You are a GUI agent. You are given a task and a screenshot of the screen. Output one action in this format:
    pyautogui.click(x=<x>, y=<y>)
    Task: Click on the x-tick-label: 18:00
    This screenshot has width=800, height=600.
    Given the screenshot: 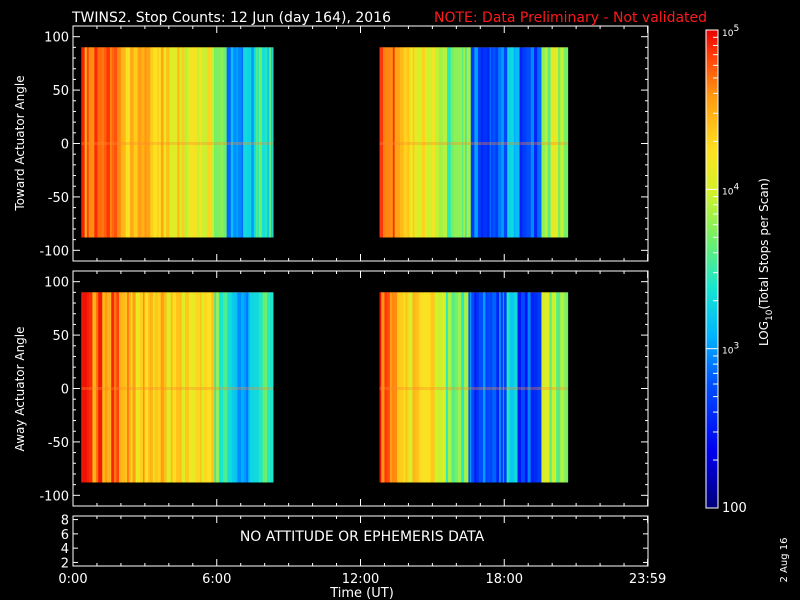 What is the action you would take?
    pyautogui.click(x=504, y=579)
    